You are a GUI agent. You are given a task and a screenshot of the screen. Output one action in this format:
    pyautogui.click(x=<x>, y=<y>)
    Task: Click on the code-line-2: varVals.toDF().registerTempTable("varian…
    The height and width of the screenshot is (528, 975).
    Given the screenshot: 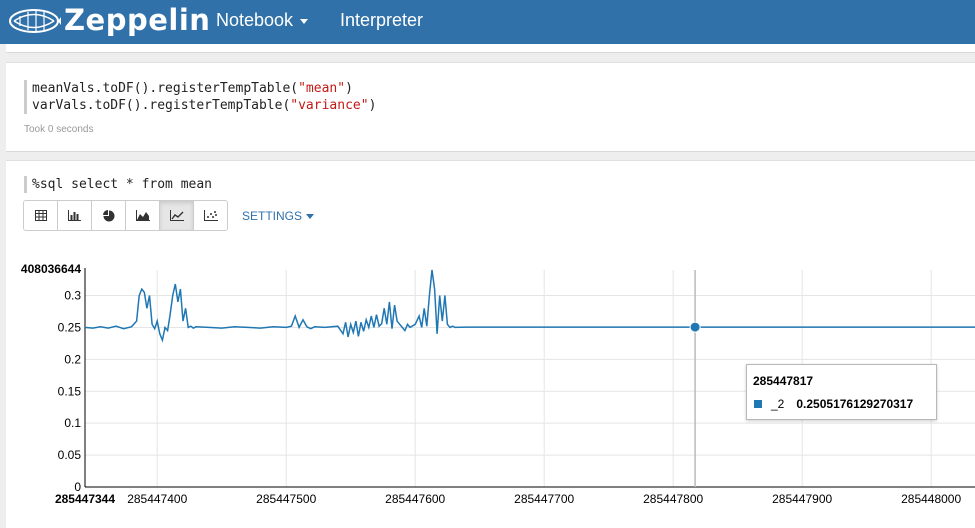 What is the action you would take?
    pyautogui.click(x=204, y=105)
    